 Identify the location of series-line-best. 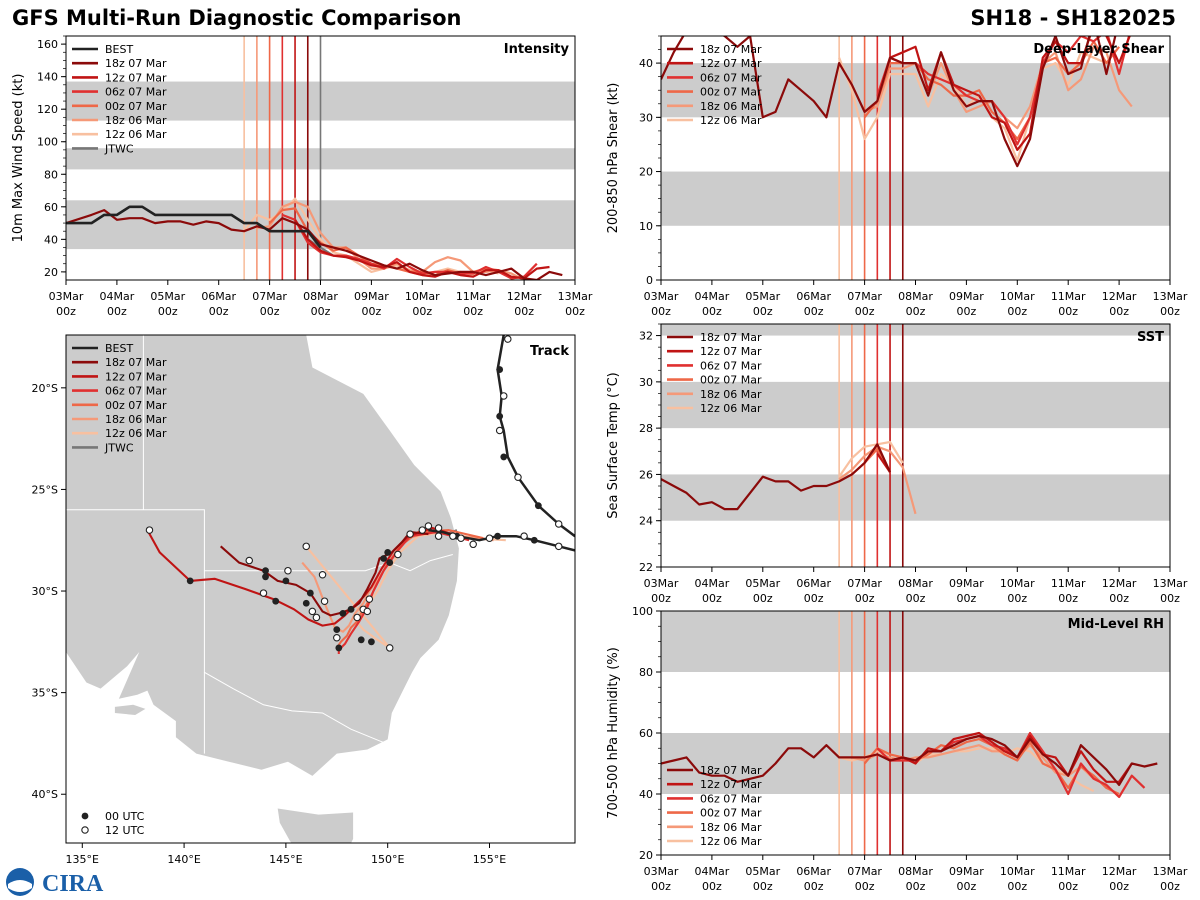
(194, 227).